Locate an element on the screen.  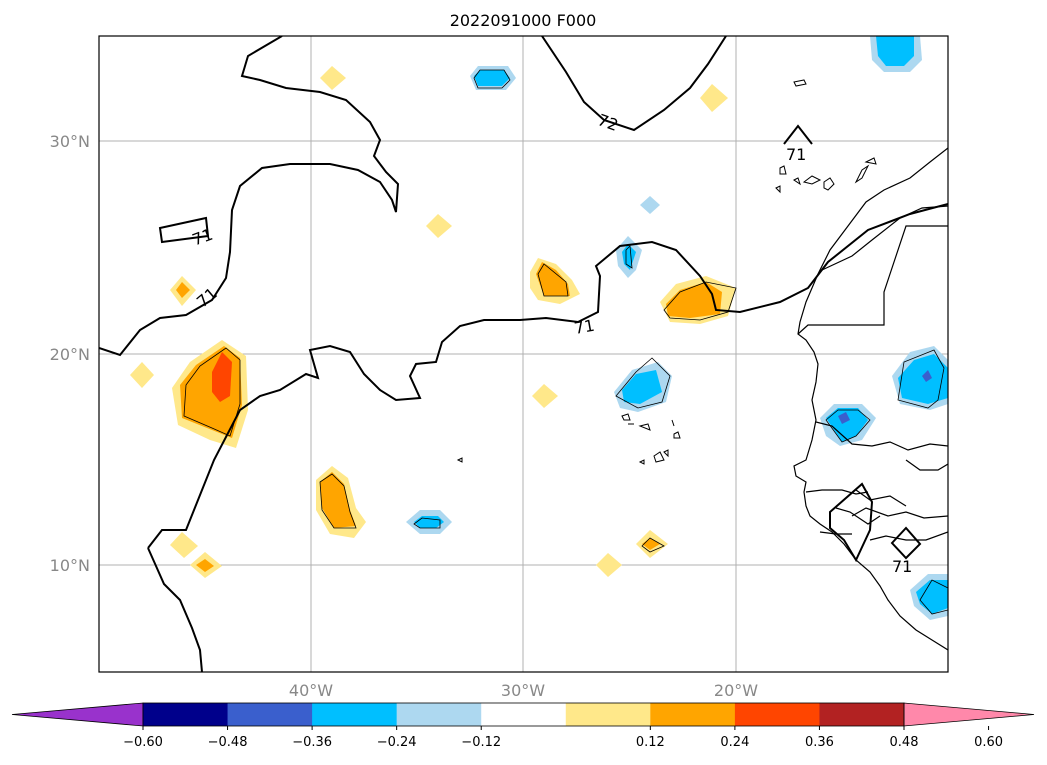
contour-label-71-central: 71 is located at coordinates (584, 327).